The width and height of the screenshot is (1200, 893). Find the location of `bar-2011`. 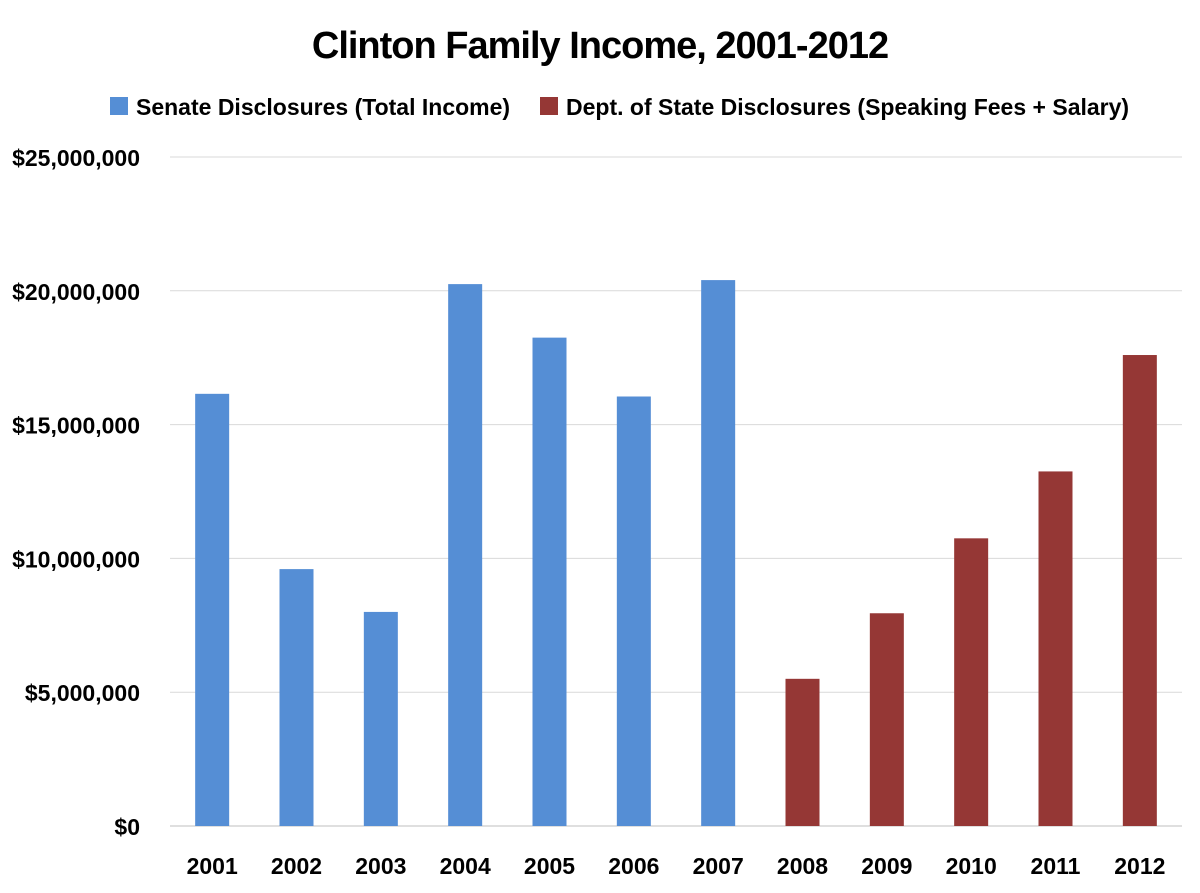

bar-2011 is located at coordinates (1055, 648).